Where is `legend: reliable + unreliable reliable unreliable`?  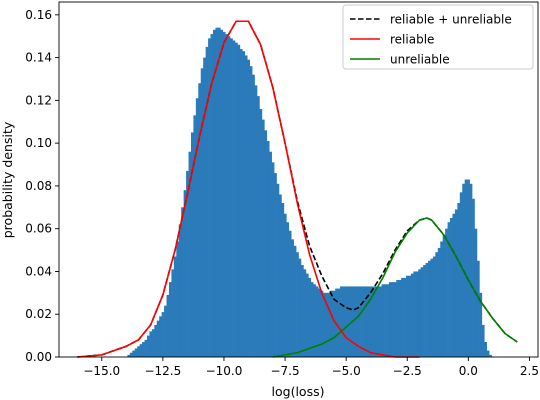
legend: reliable + unreliable reliable unreliable is located at coordinates (438, 37).